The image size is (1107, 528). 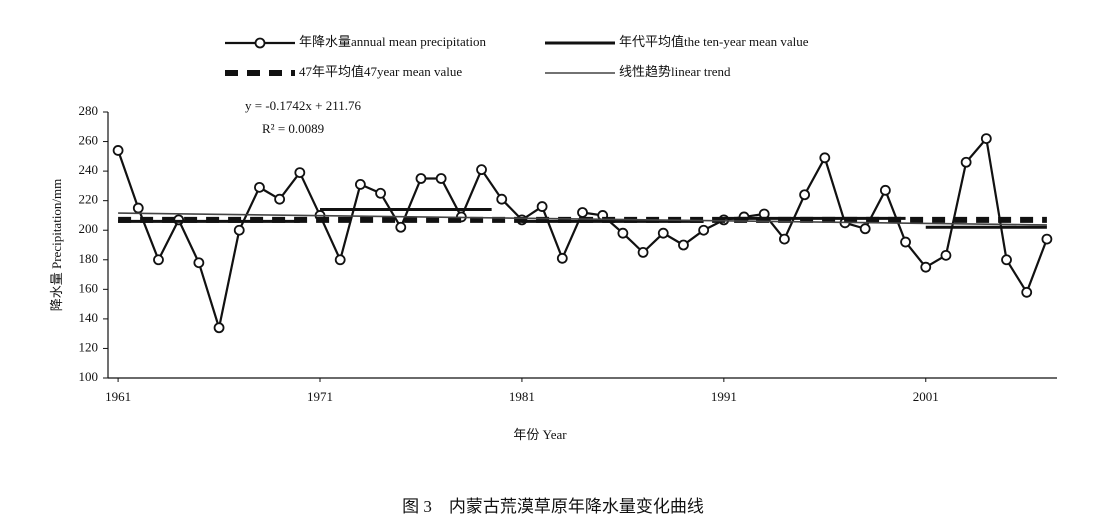 I want to click on legend-label: 线性趋势linear trend, so click(x=675, y=71).